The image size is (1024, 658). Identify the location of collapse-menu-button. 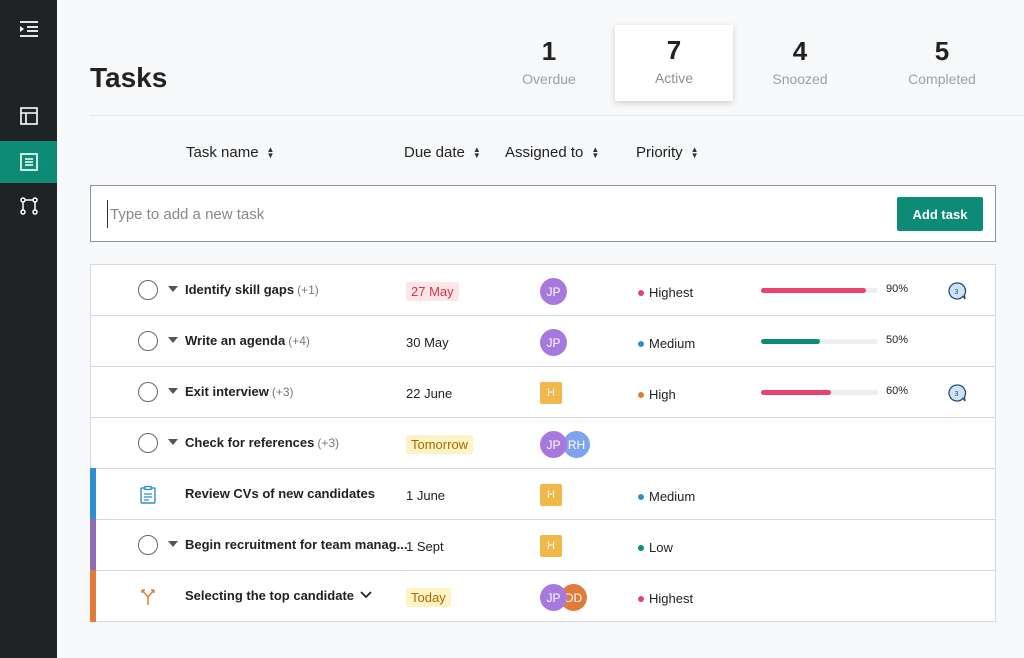
(28, 29).